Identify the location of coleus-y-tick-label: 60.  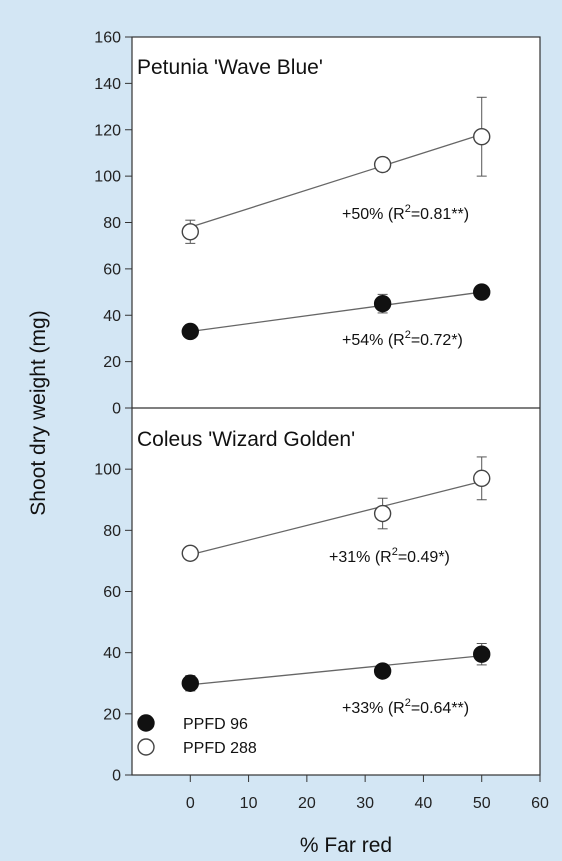
(112, 592).